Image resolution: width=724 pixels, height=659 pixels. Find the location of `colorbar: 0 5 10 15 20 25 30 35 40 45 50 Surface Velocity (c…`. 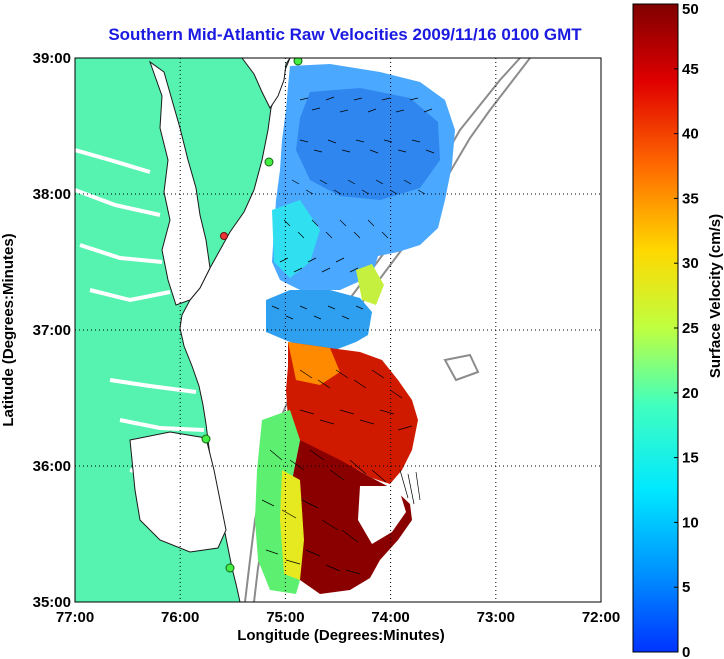

colorbar: 0 5 10 15 20 25 30 35 40 45 50 Surface Velocity (c… is located at coordinates (678, 330).